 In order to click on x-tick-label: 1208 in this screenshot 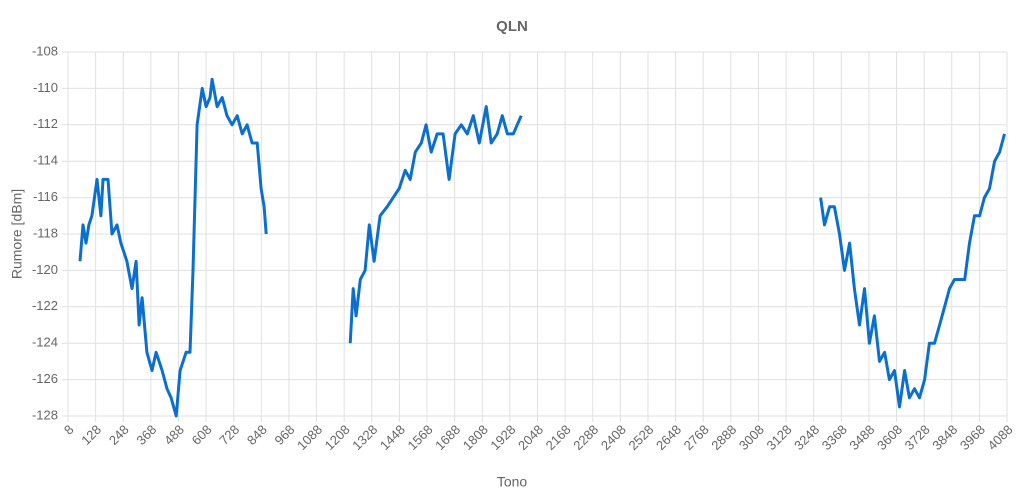, I will do `click(337, 437)`.